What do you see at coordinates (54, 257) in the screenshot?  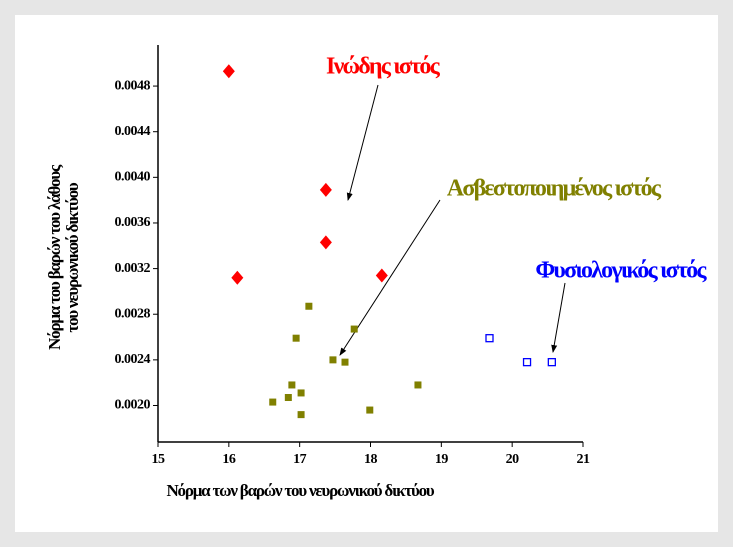 I see `y-axis-label: Νόρμα του βαρών του λάθους` at bounding box center [54, 257].